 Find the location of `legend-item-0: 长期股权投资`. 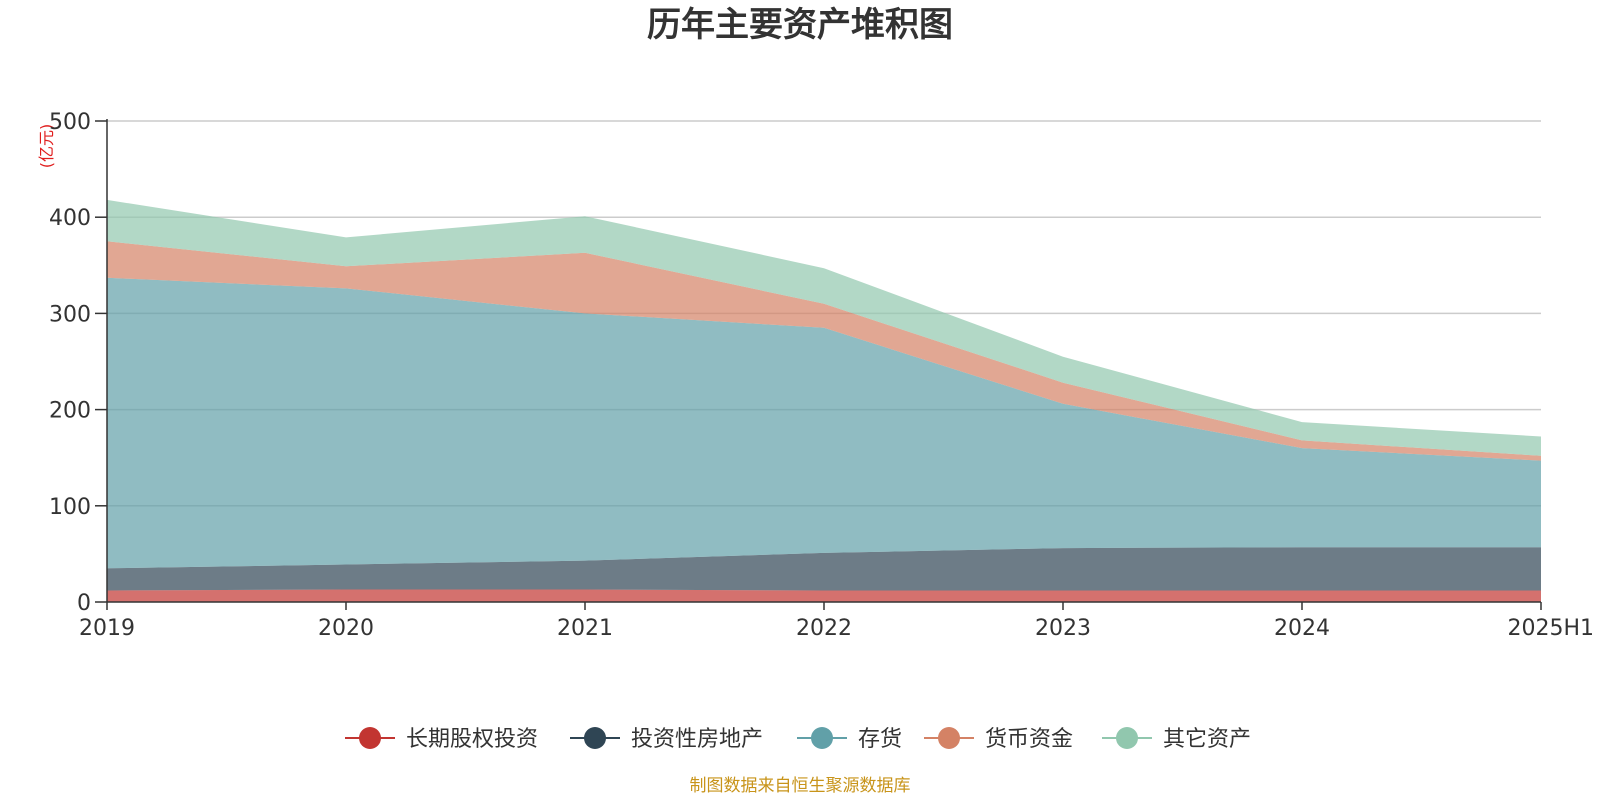

legend-item-0: 长期股权投资 is located at coordinates (441, 739).